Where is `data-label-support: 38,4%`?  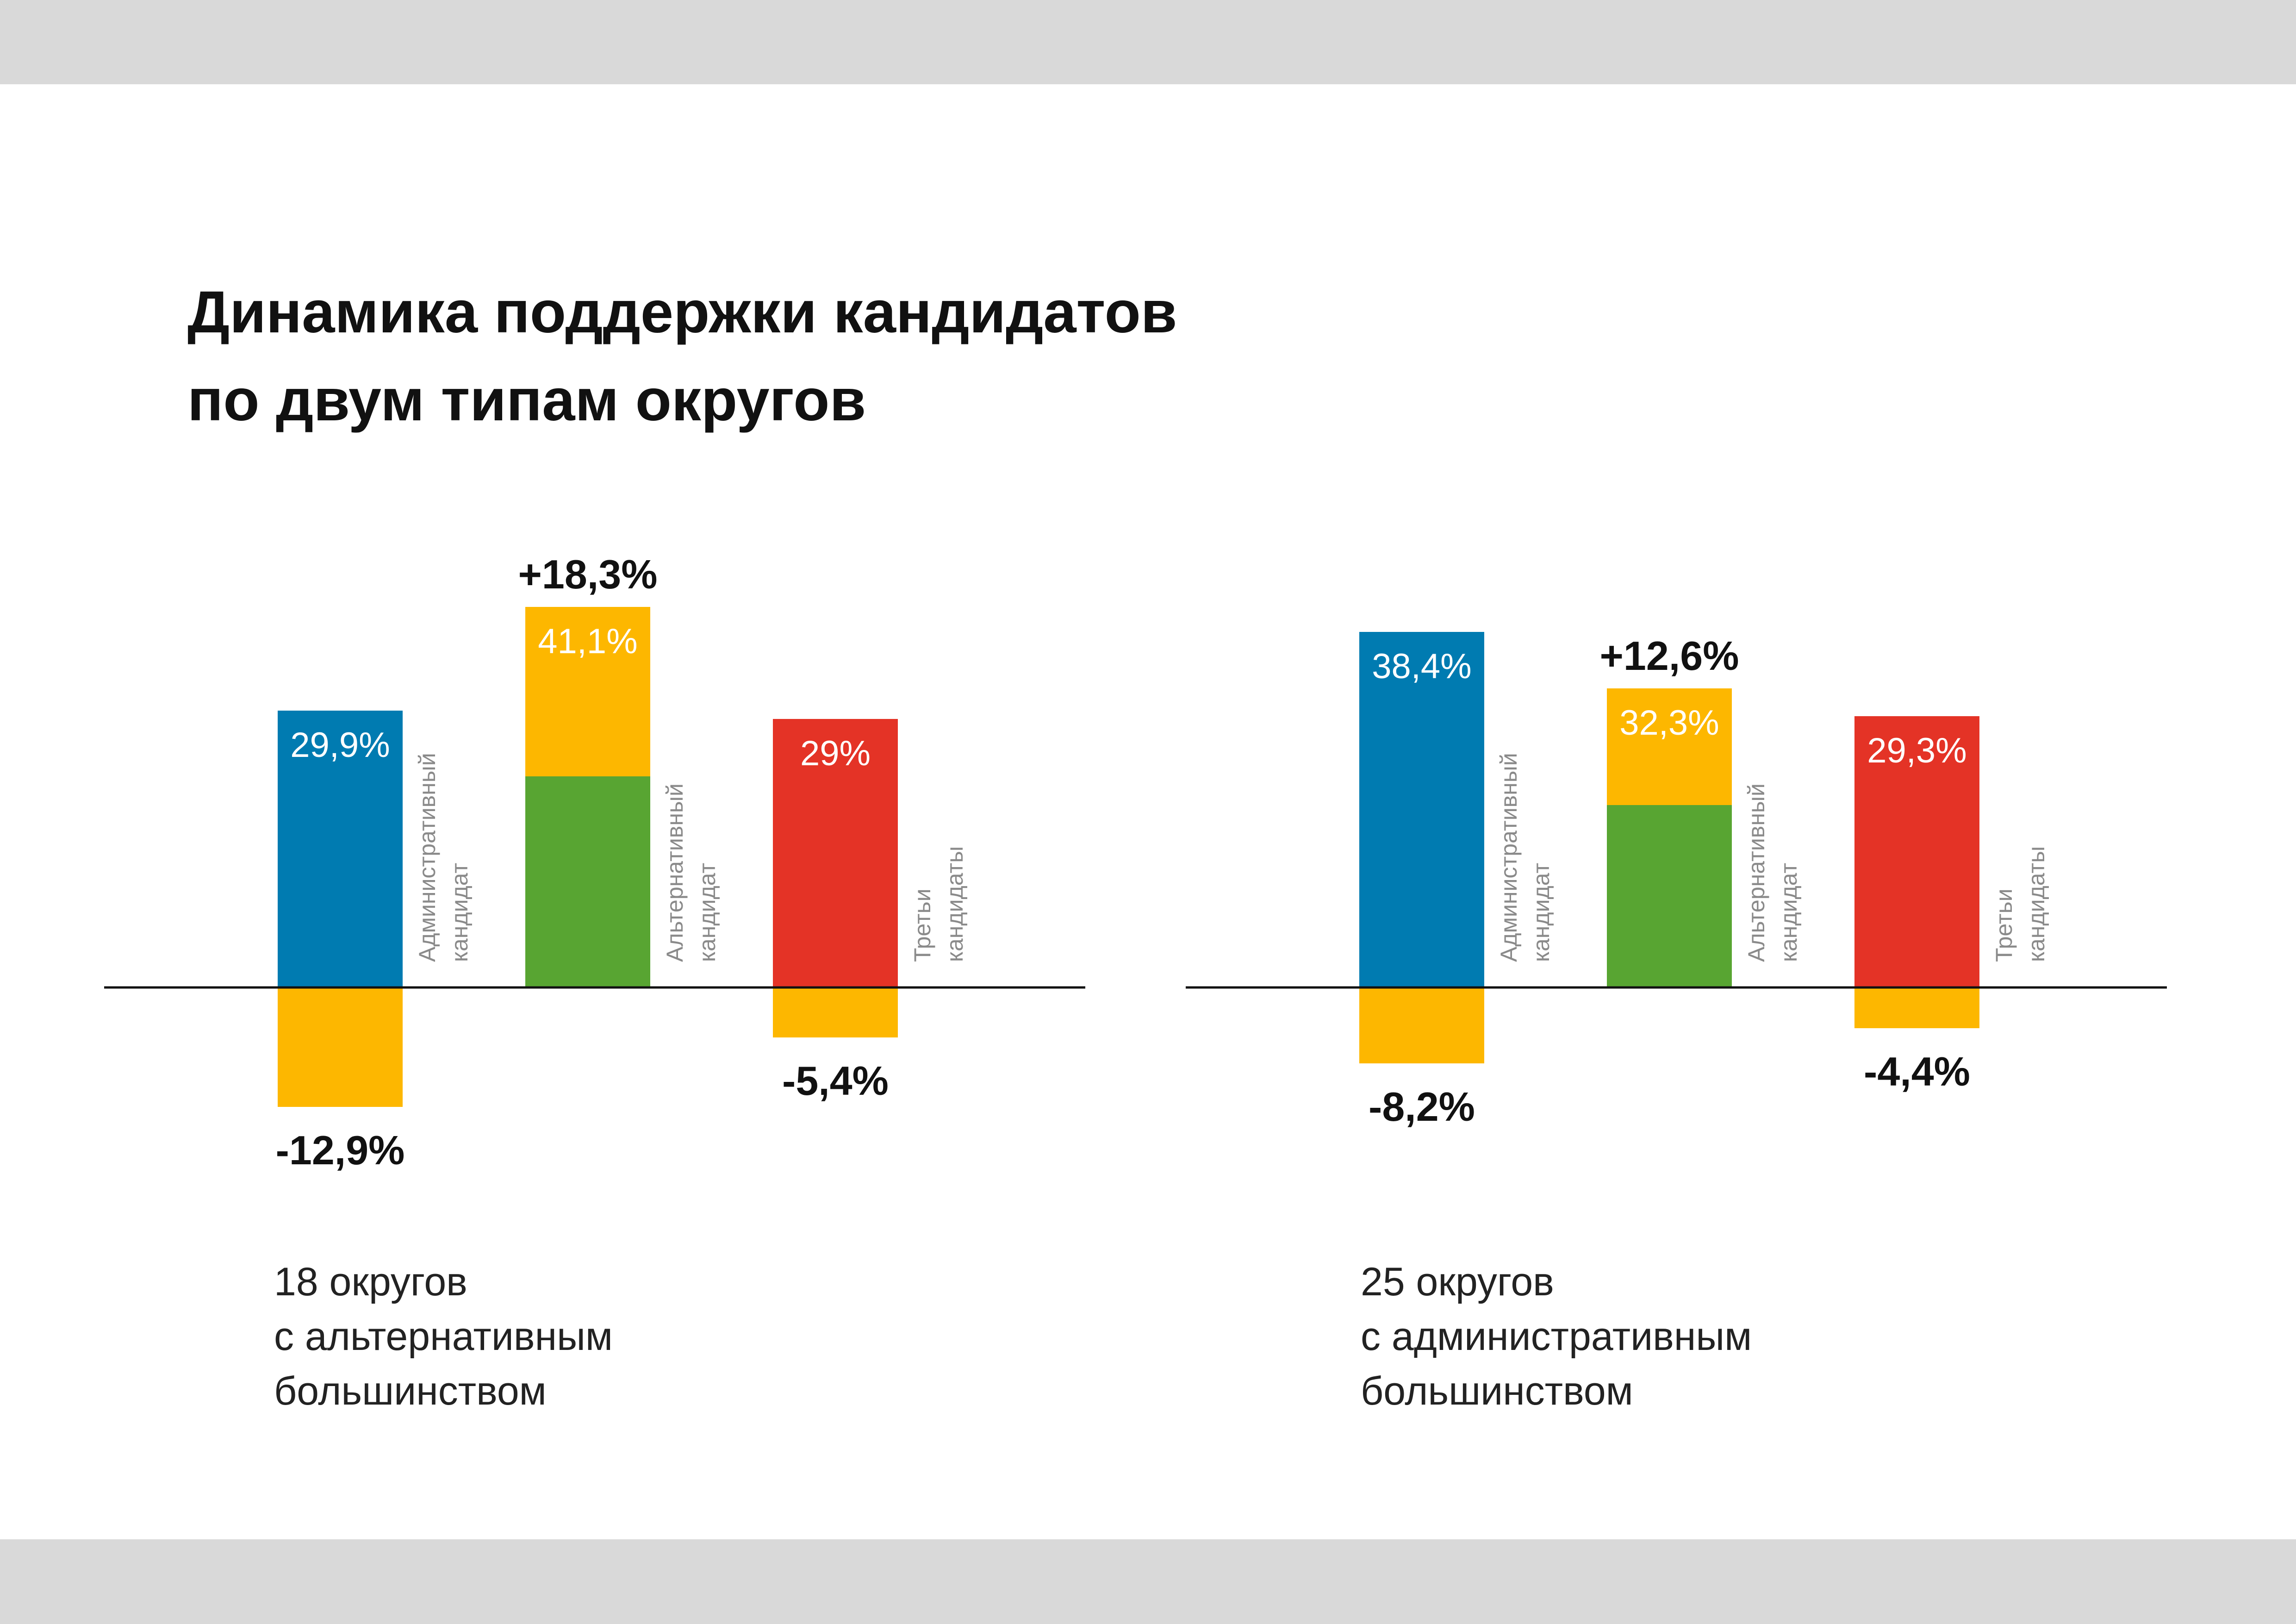
data-label-support: 38,4% is located at coordinates (1422, 666).